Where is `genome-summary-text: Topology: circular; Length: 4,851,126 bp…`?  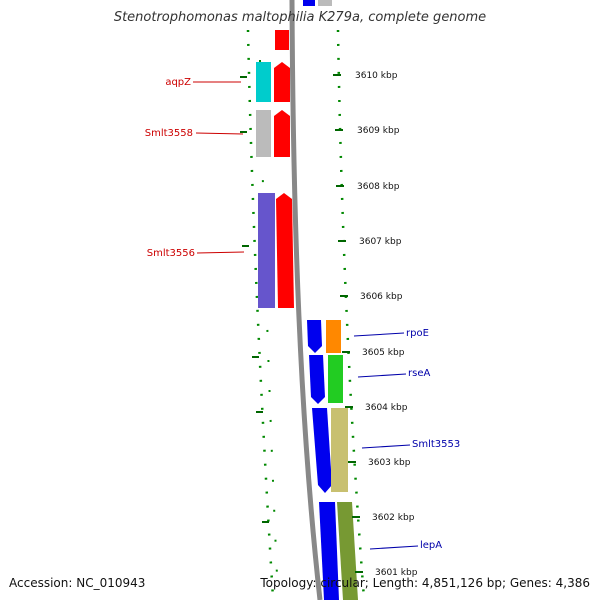
genome-summary-text: Topology: circular; Length: 4,851,126 bp… is located at coordinates (425, 583).